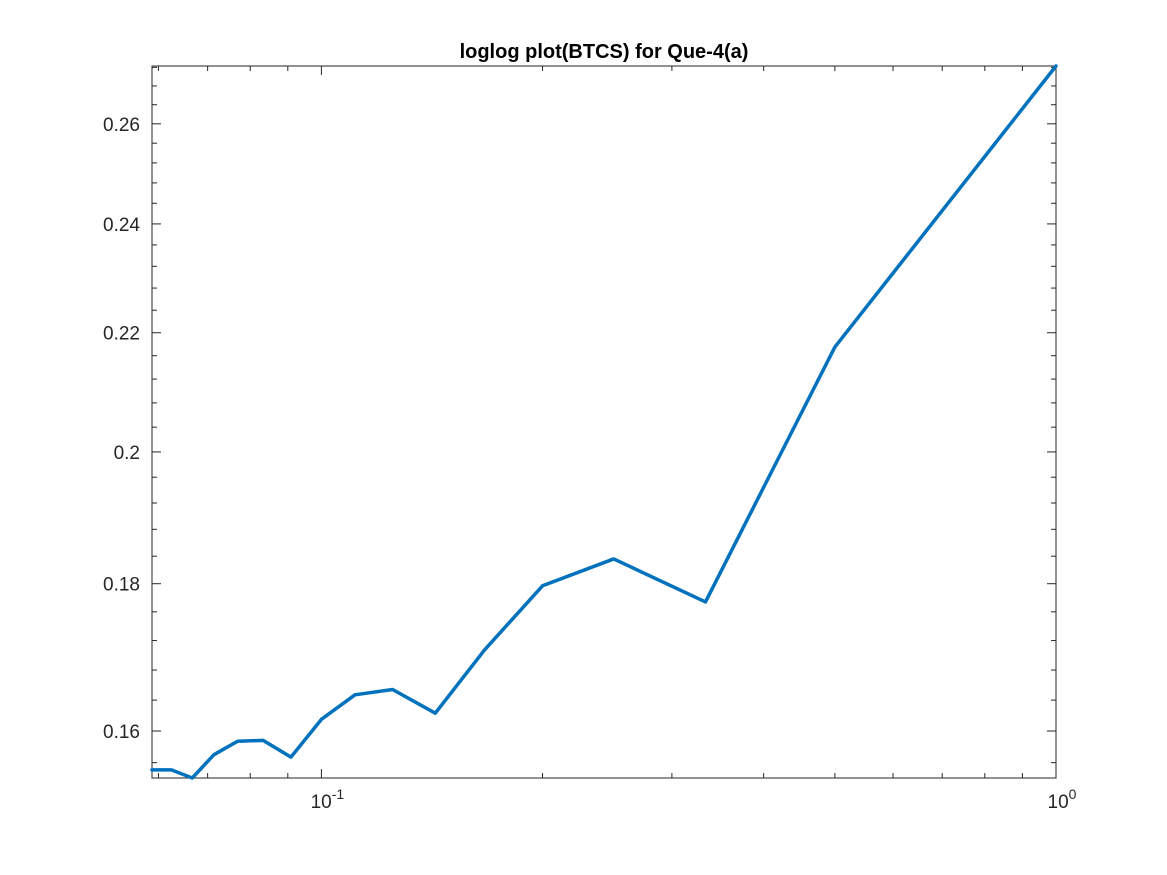 Image resolution: width=1167 pixels, height=875 pixels. I want to click on chart-title: loglog plot(BTCS) for Que-4(a), so click(604, 52).